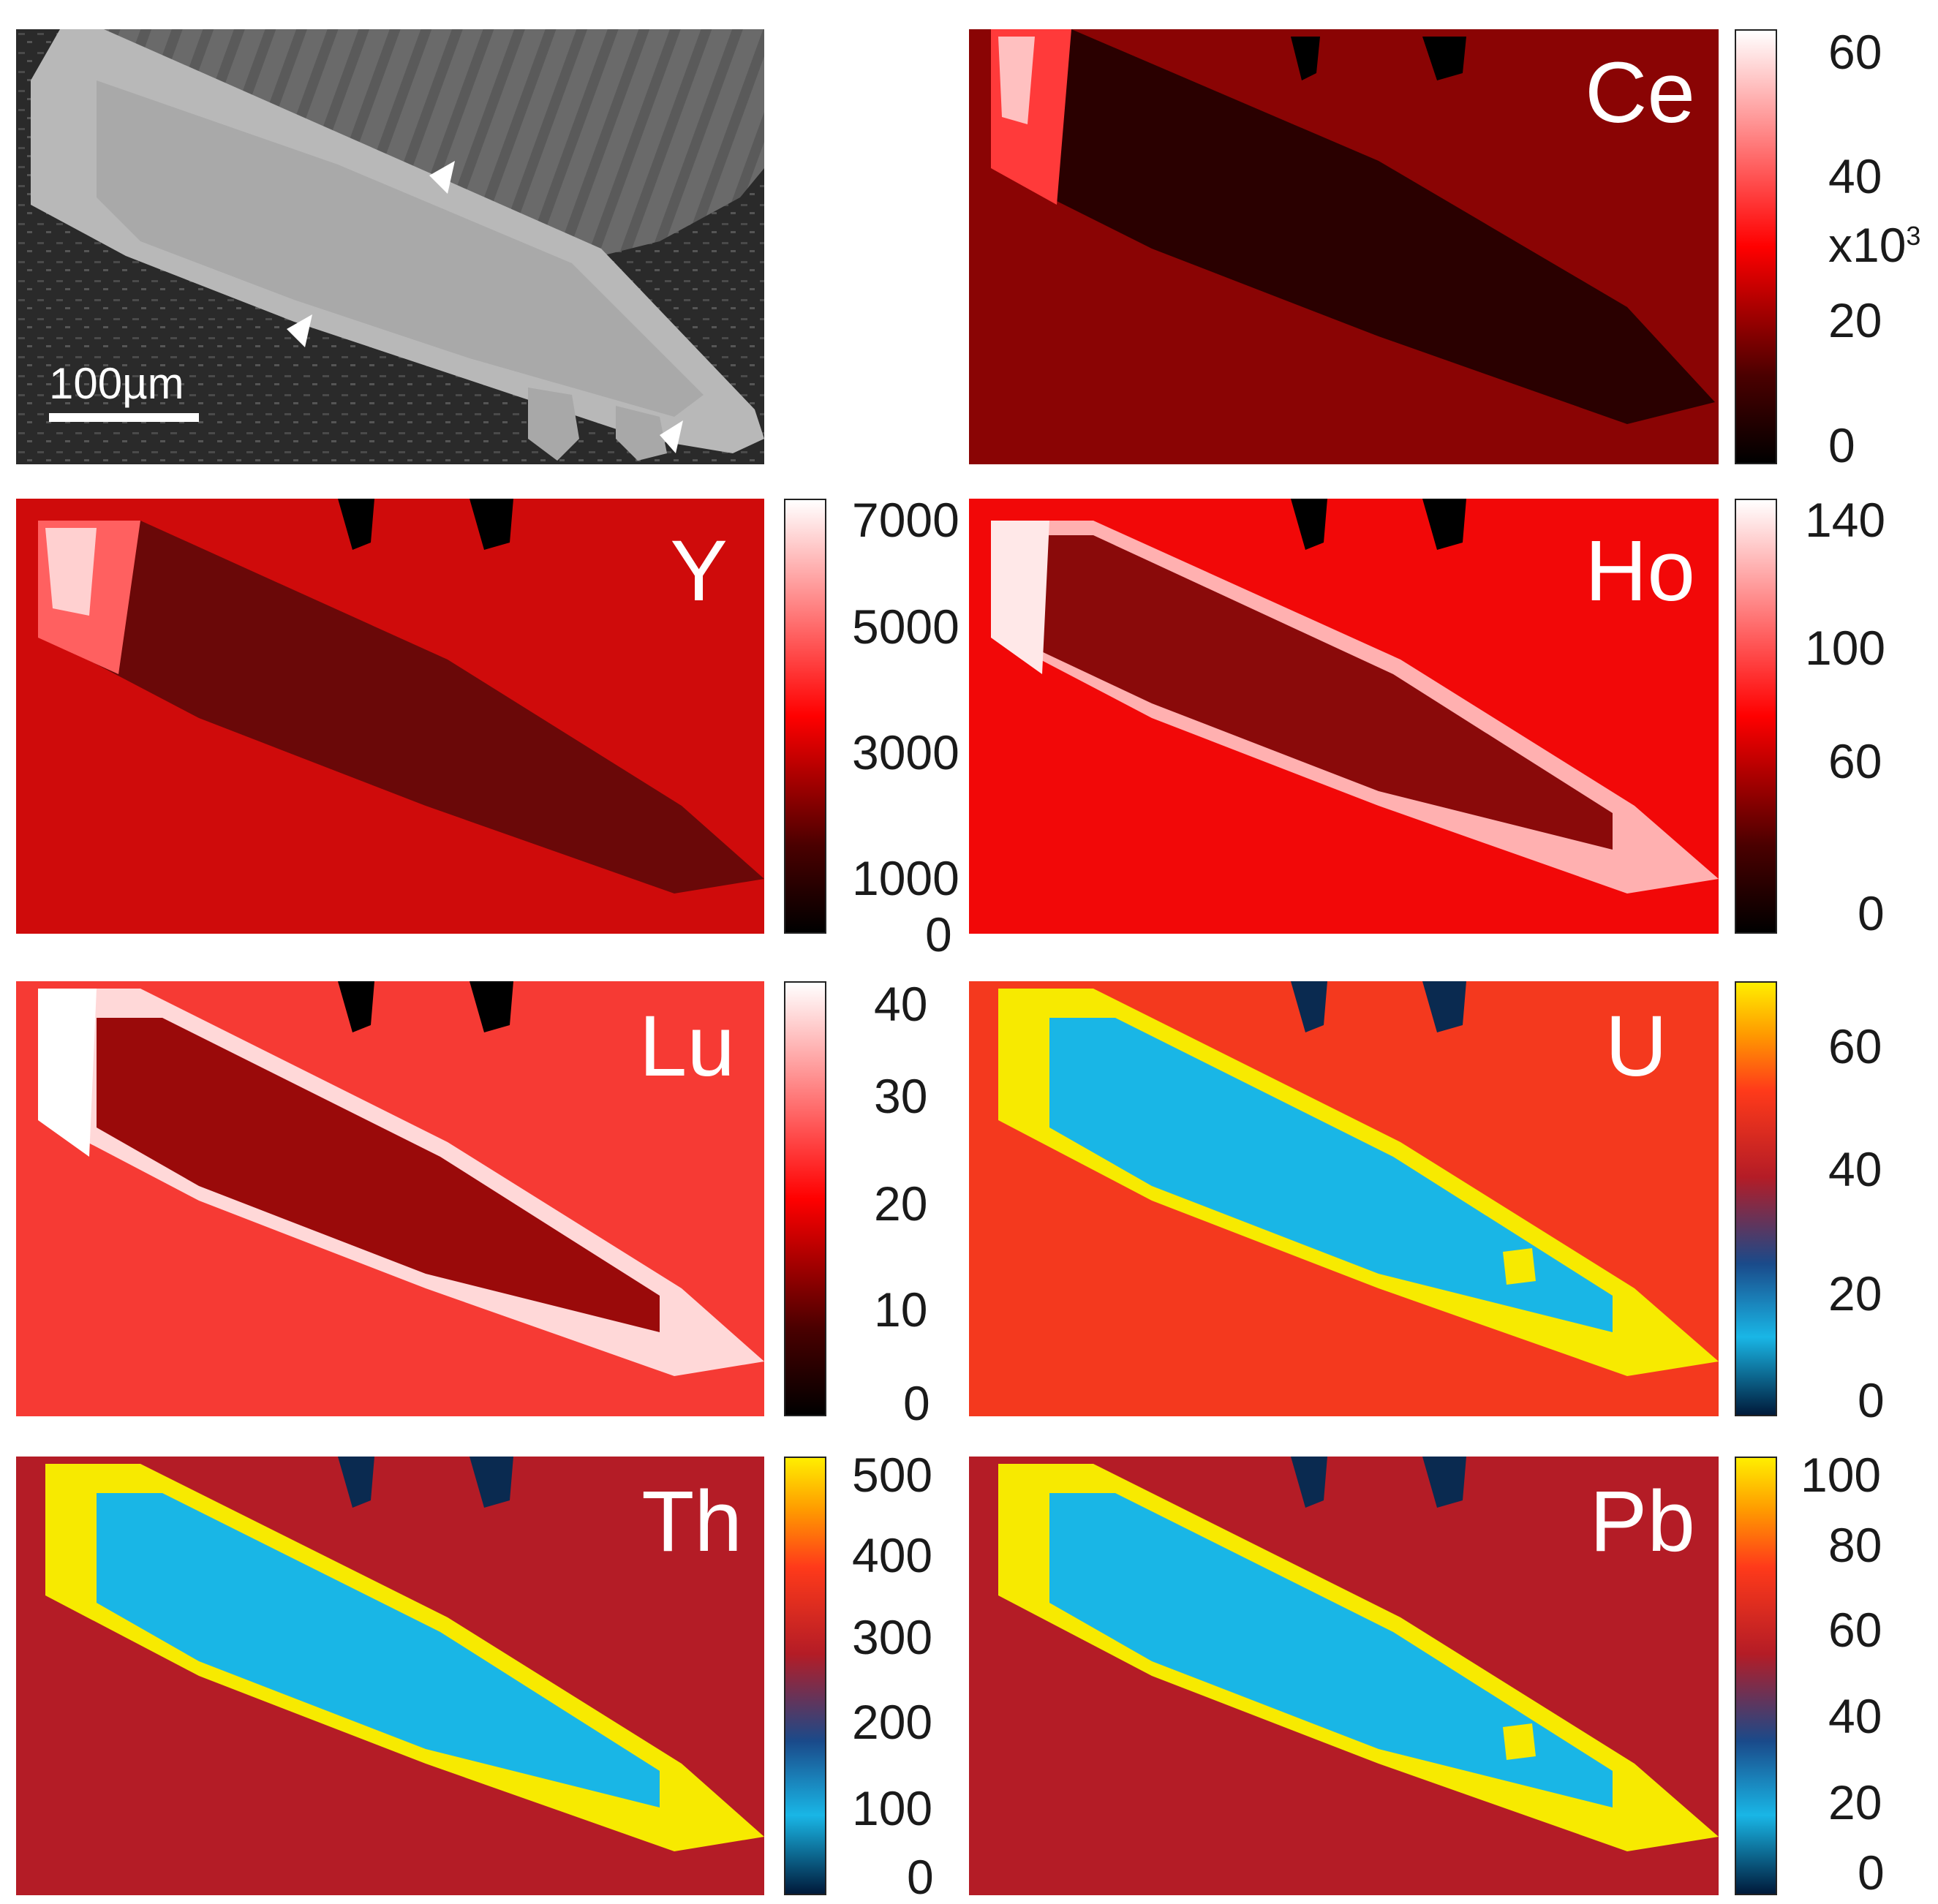  What do you see at coordinates (920, 1877) in the screenshot?
I see `colorbar-th-tick: 0` at bounding box center [920, 1877].